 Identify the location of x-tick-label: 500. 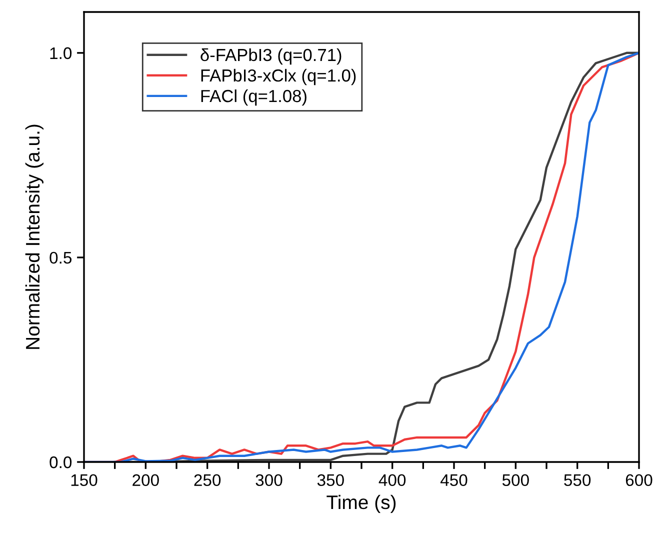
(515, 480).